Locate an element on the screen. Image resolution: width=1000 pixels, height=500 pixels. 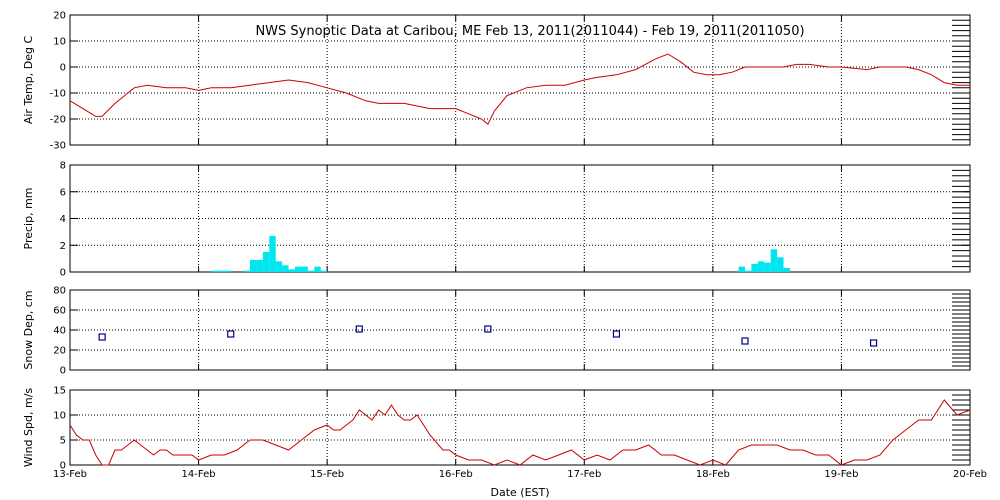
y-tick-label: 40 is located at coordinates (59, 331).